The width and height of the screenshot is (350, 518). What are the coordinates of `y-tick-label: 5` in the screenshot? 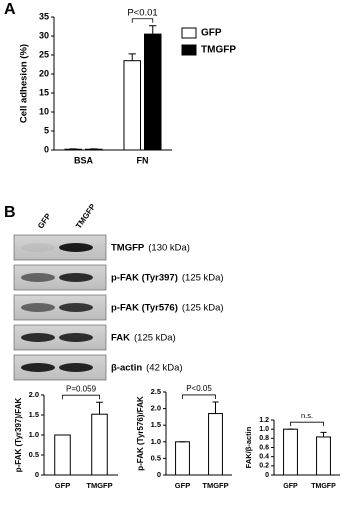 It's located at (46, 130).